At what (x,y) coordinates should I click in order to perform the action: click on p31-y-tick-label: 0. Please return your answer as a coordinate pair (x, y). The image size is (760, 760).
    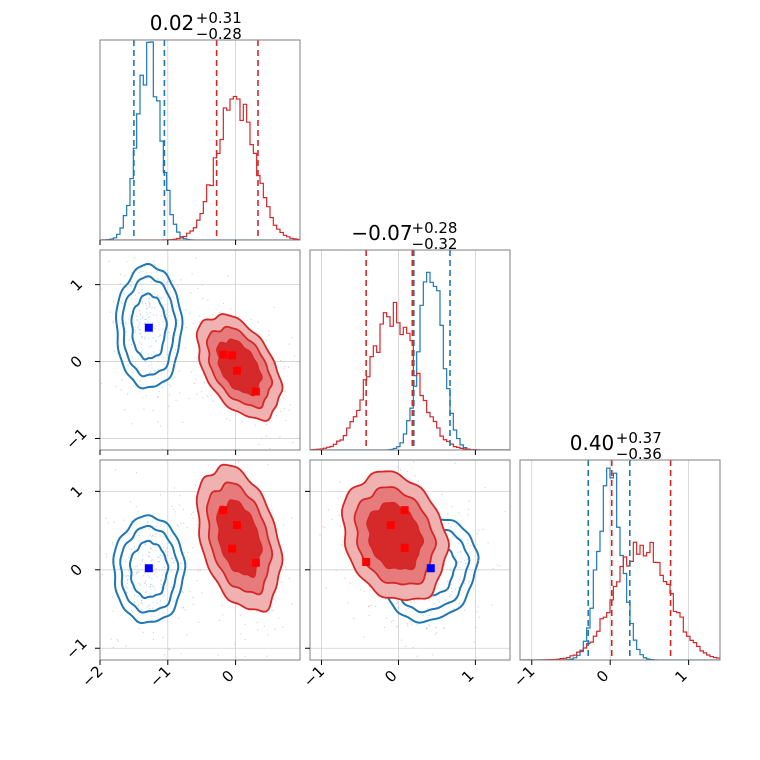
    Looking at the image, I should click on (76, 570).